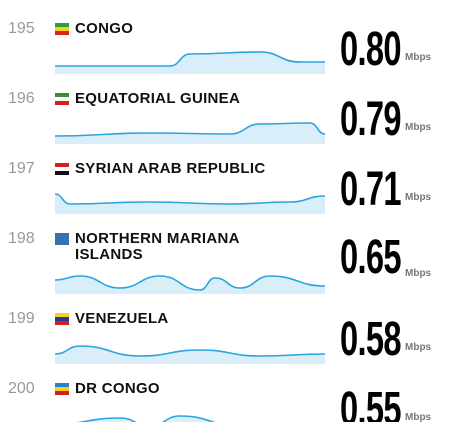 The height and width of the screenshot is (422, 462). I want to click on speed-value: 0.65, so click(370, 257).